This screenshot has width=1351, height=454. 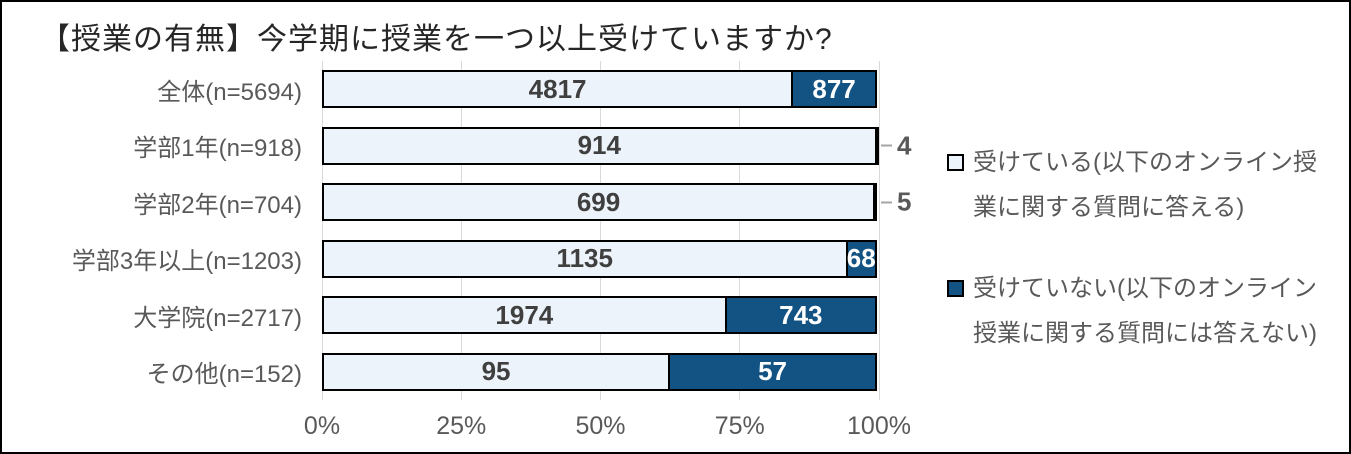 I want to click on stacked-bar: 1974 743, so click(x=600, y=315).